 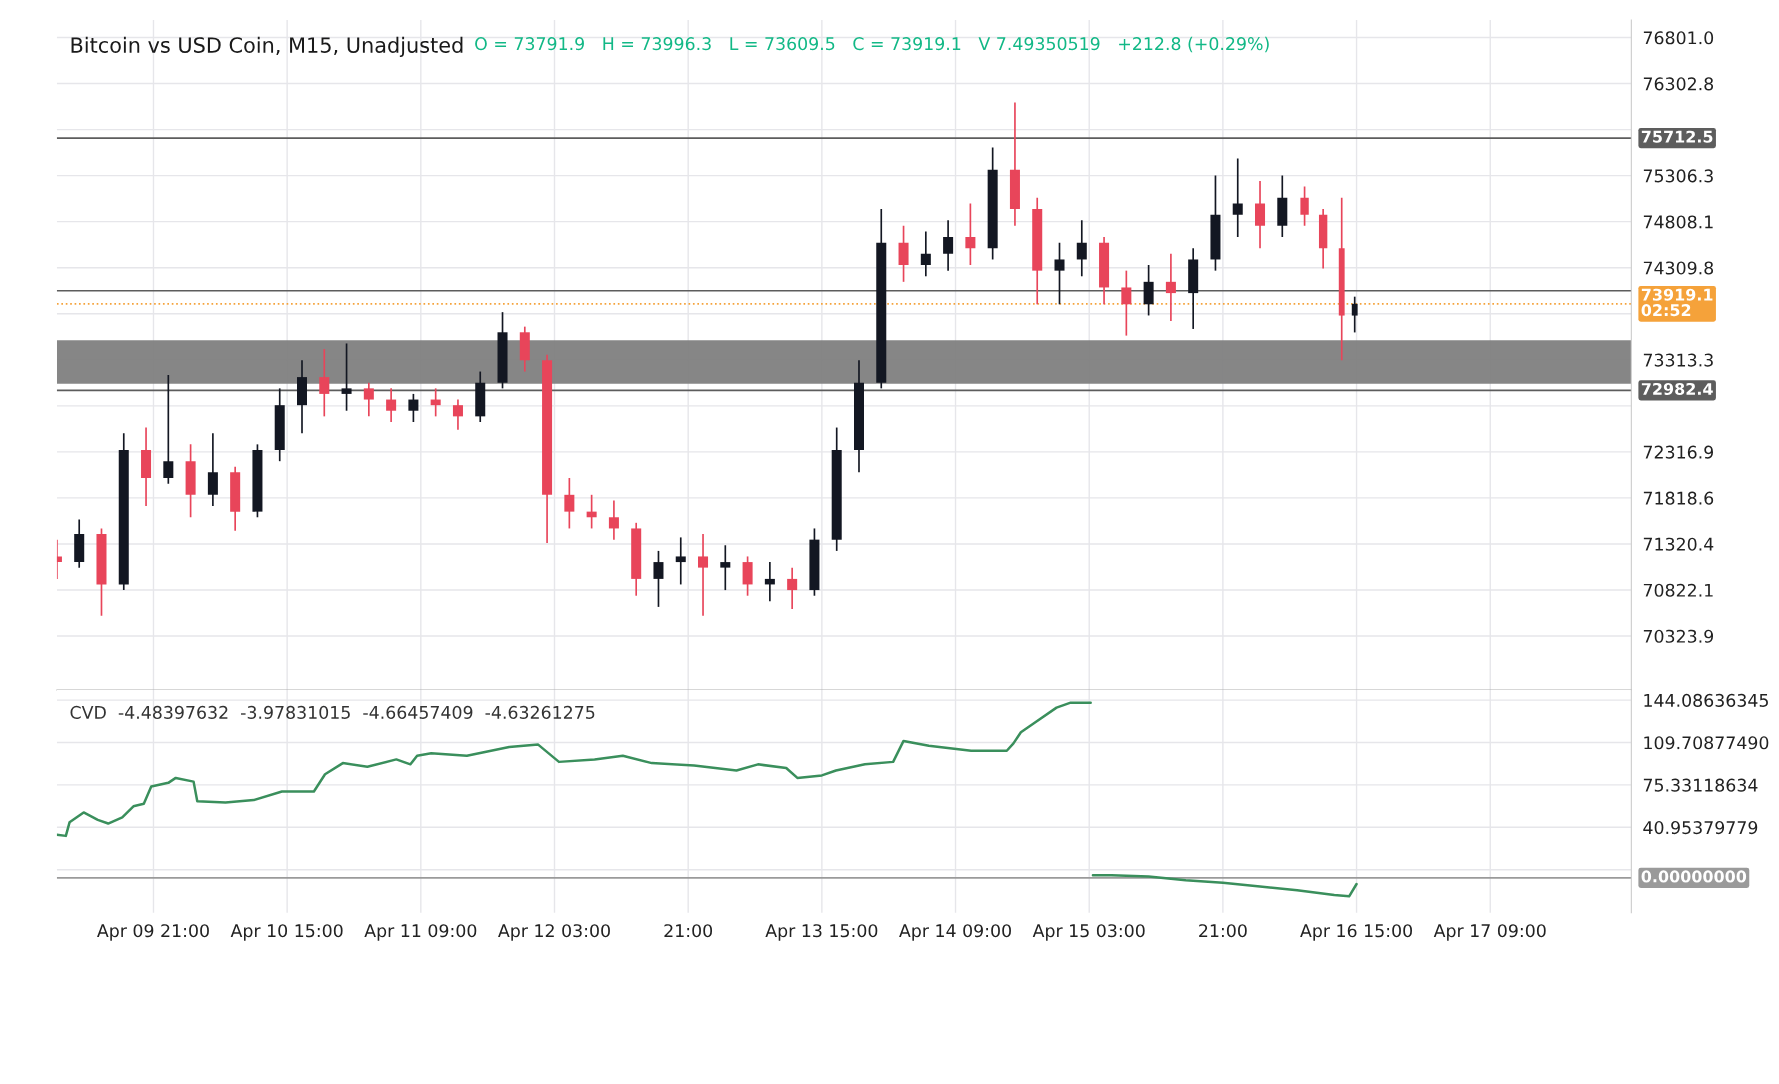 What do you see at coordinates (286, 932) in the screenshot?
I see `x-tick-label: Apr 10 15:00` at bounding box center [286, 932].